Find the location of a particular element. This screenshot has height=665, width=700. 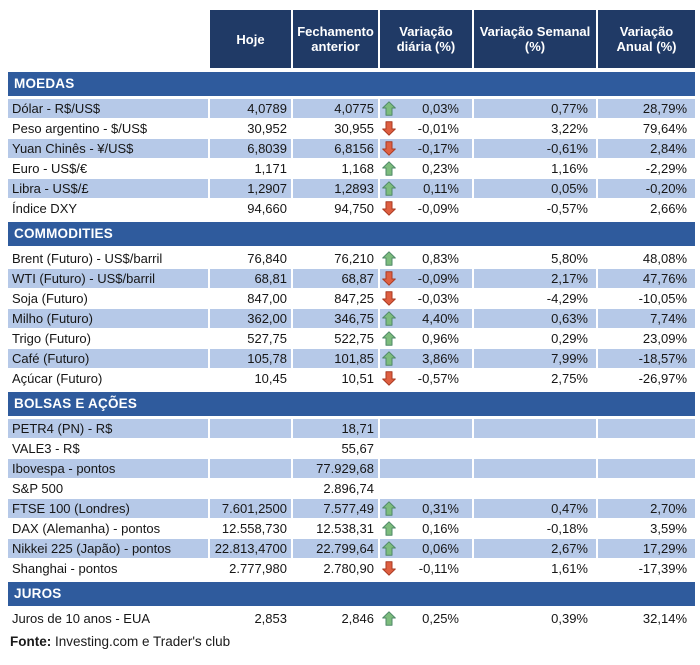

column-header-3: Variação Semanal (%) is located at coordinates (535, 39).